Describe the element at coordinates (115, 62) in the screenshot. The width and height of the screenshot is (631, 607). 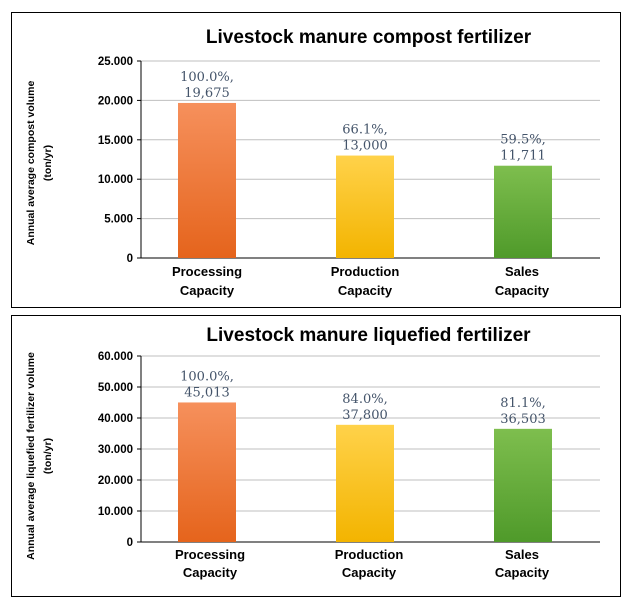
I see `y-tick-label: 25.000` at that location.